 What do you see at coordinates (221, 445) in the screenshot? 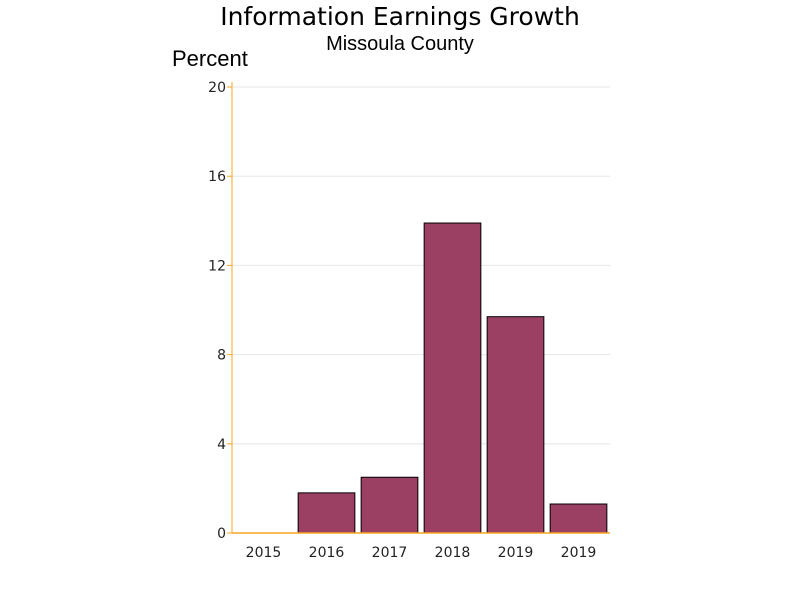
I see `y-tick-label: 4` at bounding box center [221, 445].